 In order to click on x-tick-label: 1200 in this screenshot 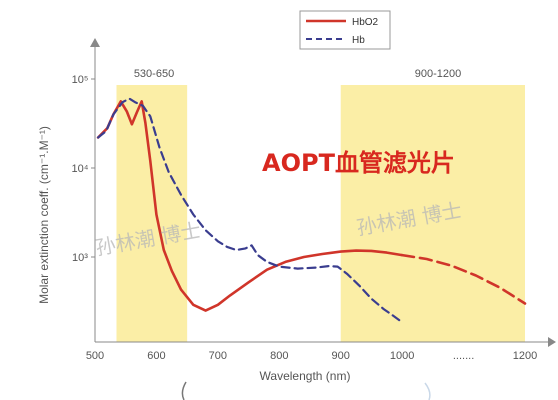, I will do `click(525, 356)`.